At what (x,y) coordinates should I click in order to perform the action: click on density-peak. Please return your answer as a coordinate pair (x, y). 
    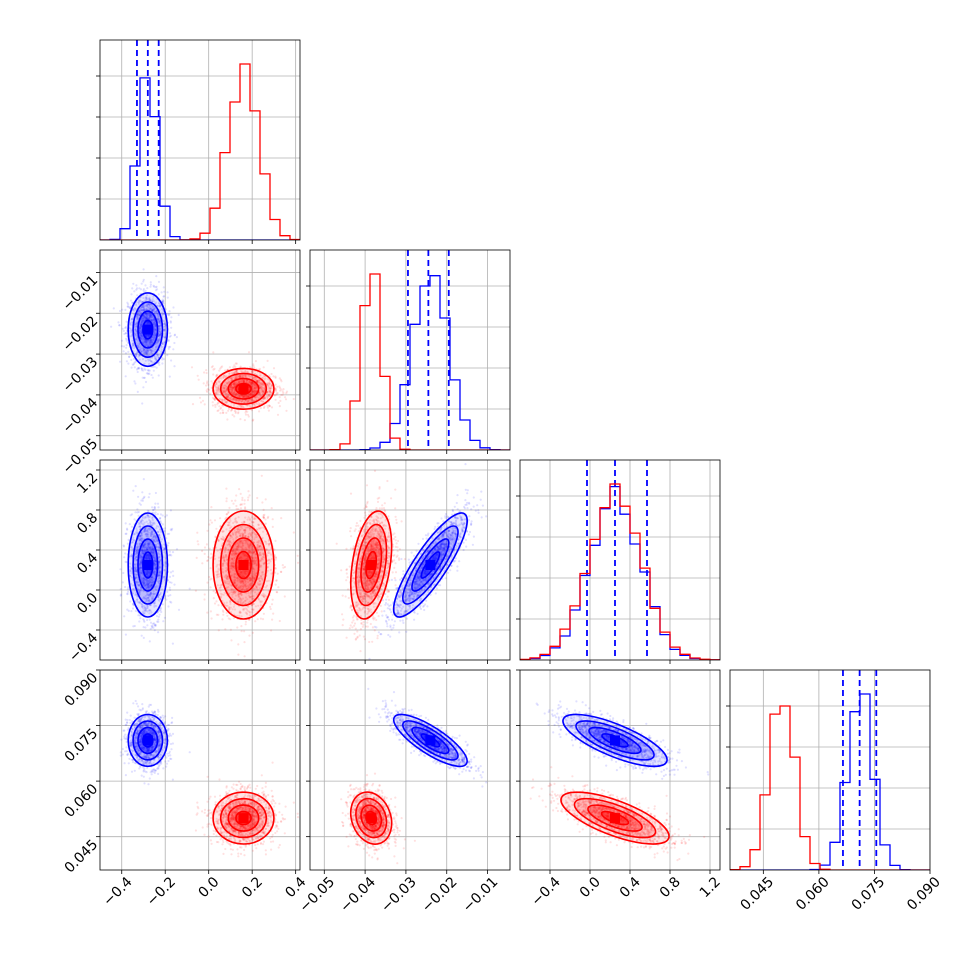
    Looking at the image, I should click on (147, 565).